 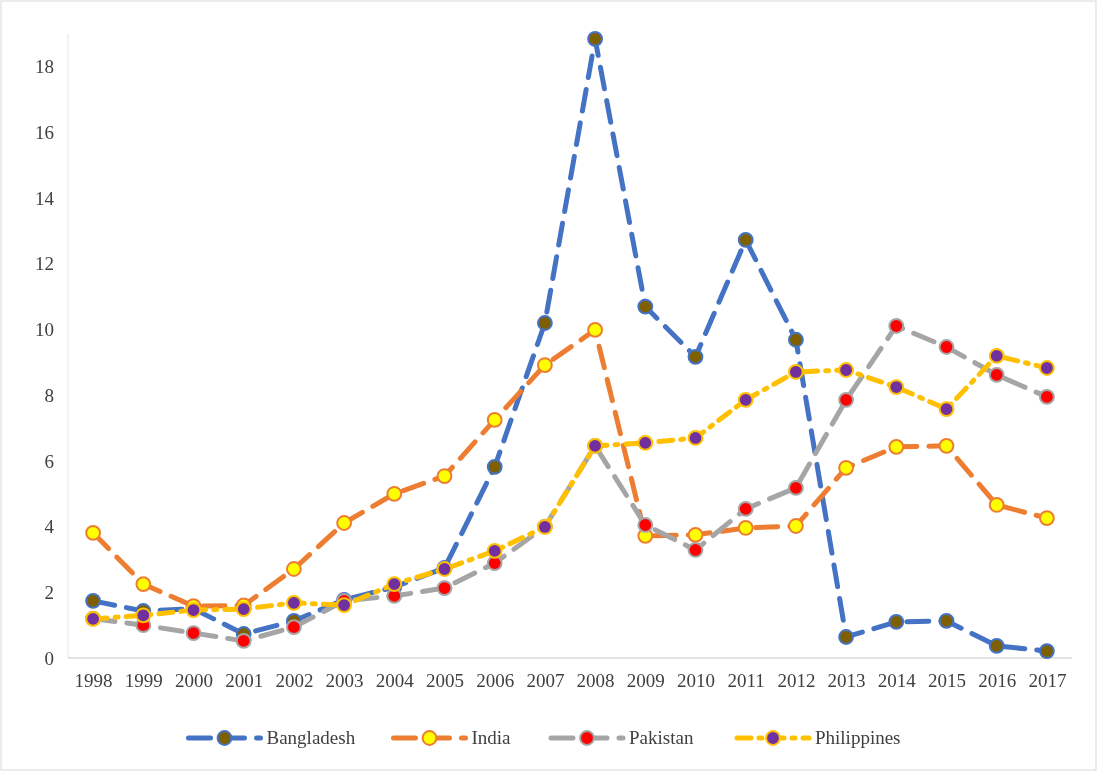 What do you see at coordinates (311, 737) in the screenshot?
I see `legend-label: Bangladesh` at bounding box center [311, 737].